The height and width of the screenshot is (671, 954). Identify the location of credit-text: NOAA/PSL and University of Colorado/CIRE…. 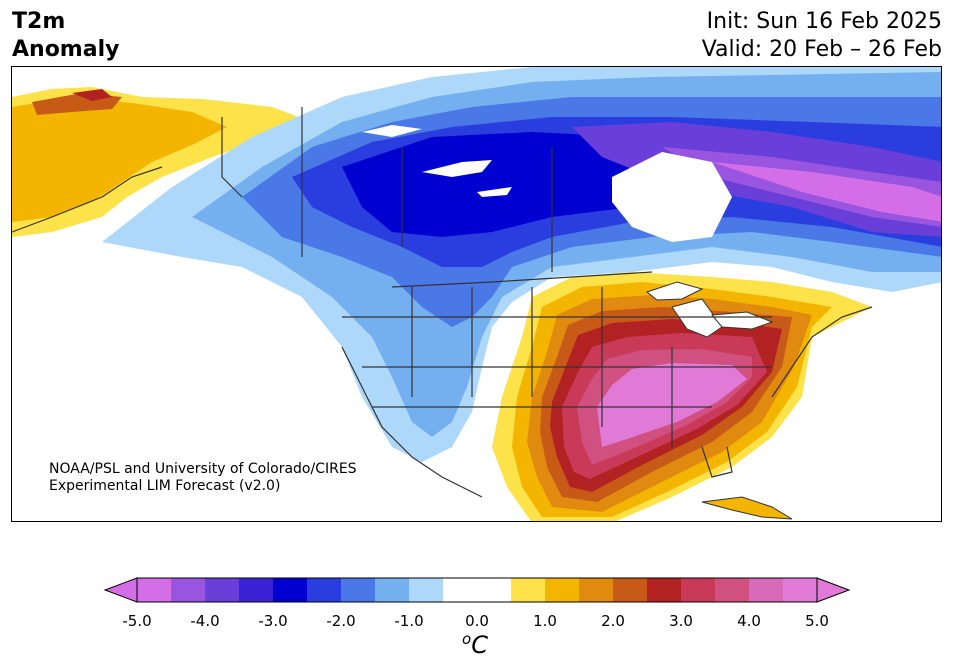
(203, 478).